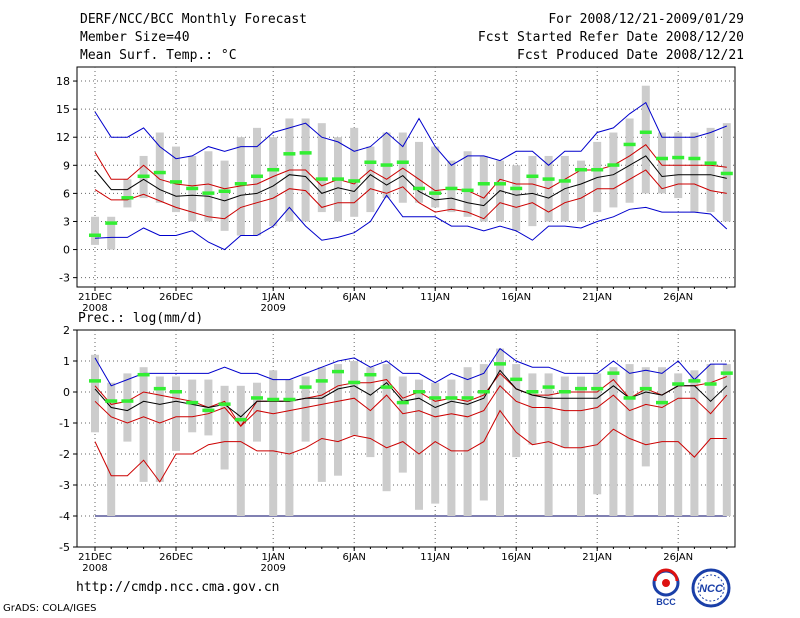 Image resolution: width=800 pixels, height=618 pixels. I want to click on temp-ytick-label: 12, so click(63, 137).